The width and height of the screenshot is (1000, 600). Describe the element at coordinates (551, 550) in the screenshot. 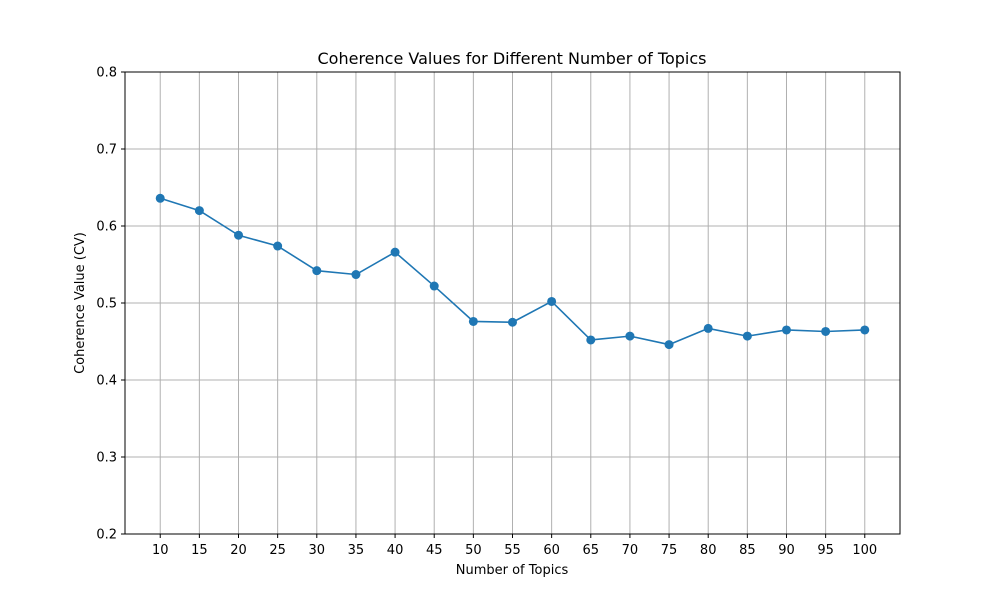

I see `x-tick-label: 60` at that location.